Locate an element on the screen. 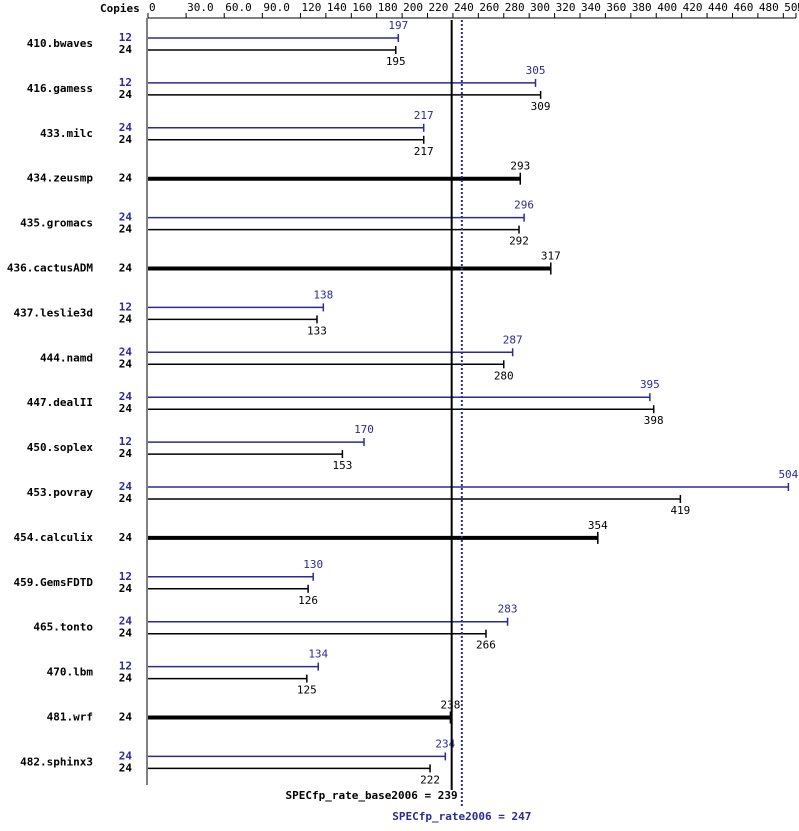 This screenshot has height=831, width=799. benchmark-label: 435.gromacs is located at coordinates (56, 223).